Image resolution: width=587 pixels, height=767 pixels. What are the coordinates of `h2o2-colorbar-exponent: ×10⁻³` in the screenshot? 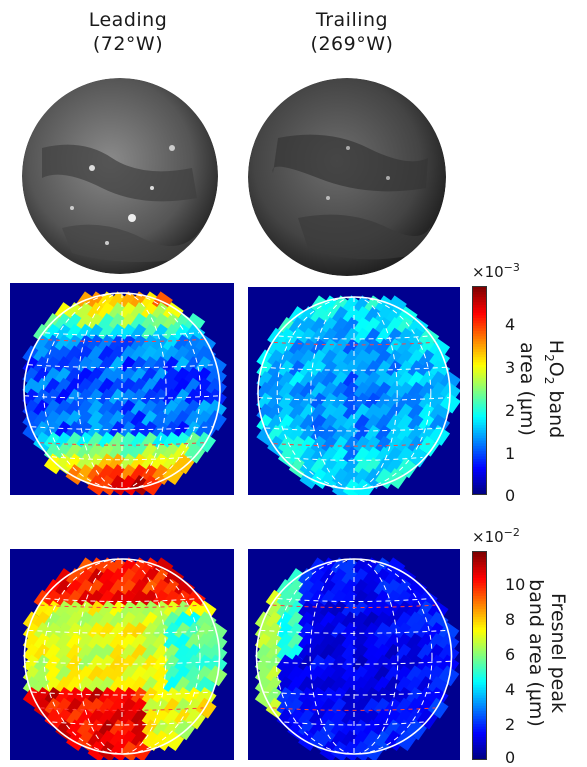 It's located at (496, 271).